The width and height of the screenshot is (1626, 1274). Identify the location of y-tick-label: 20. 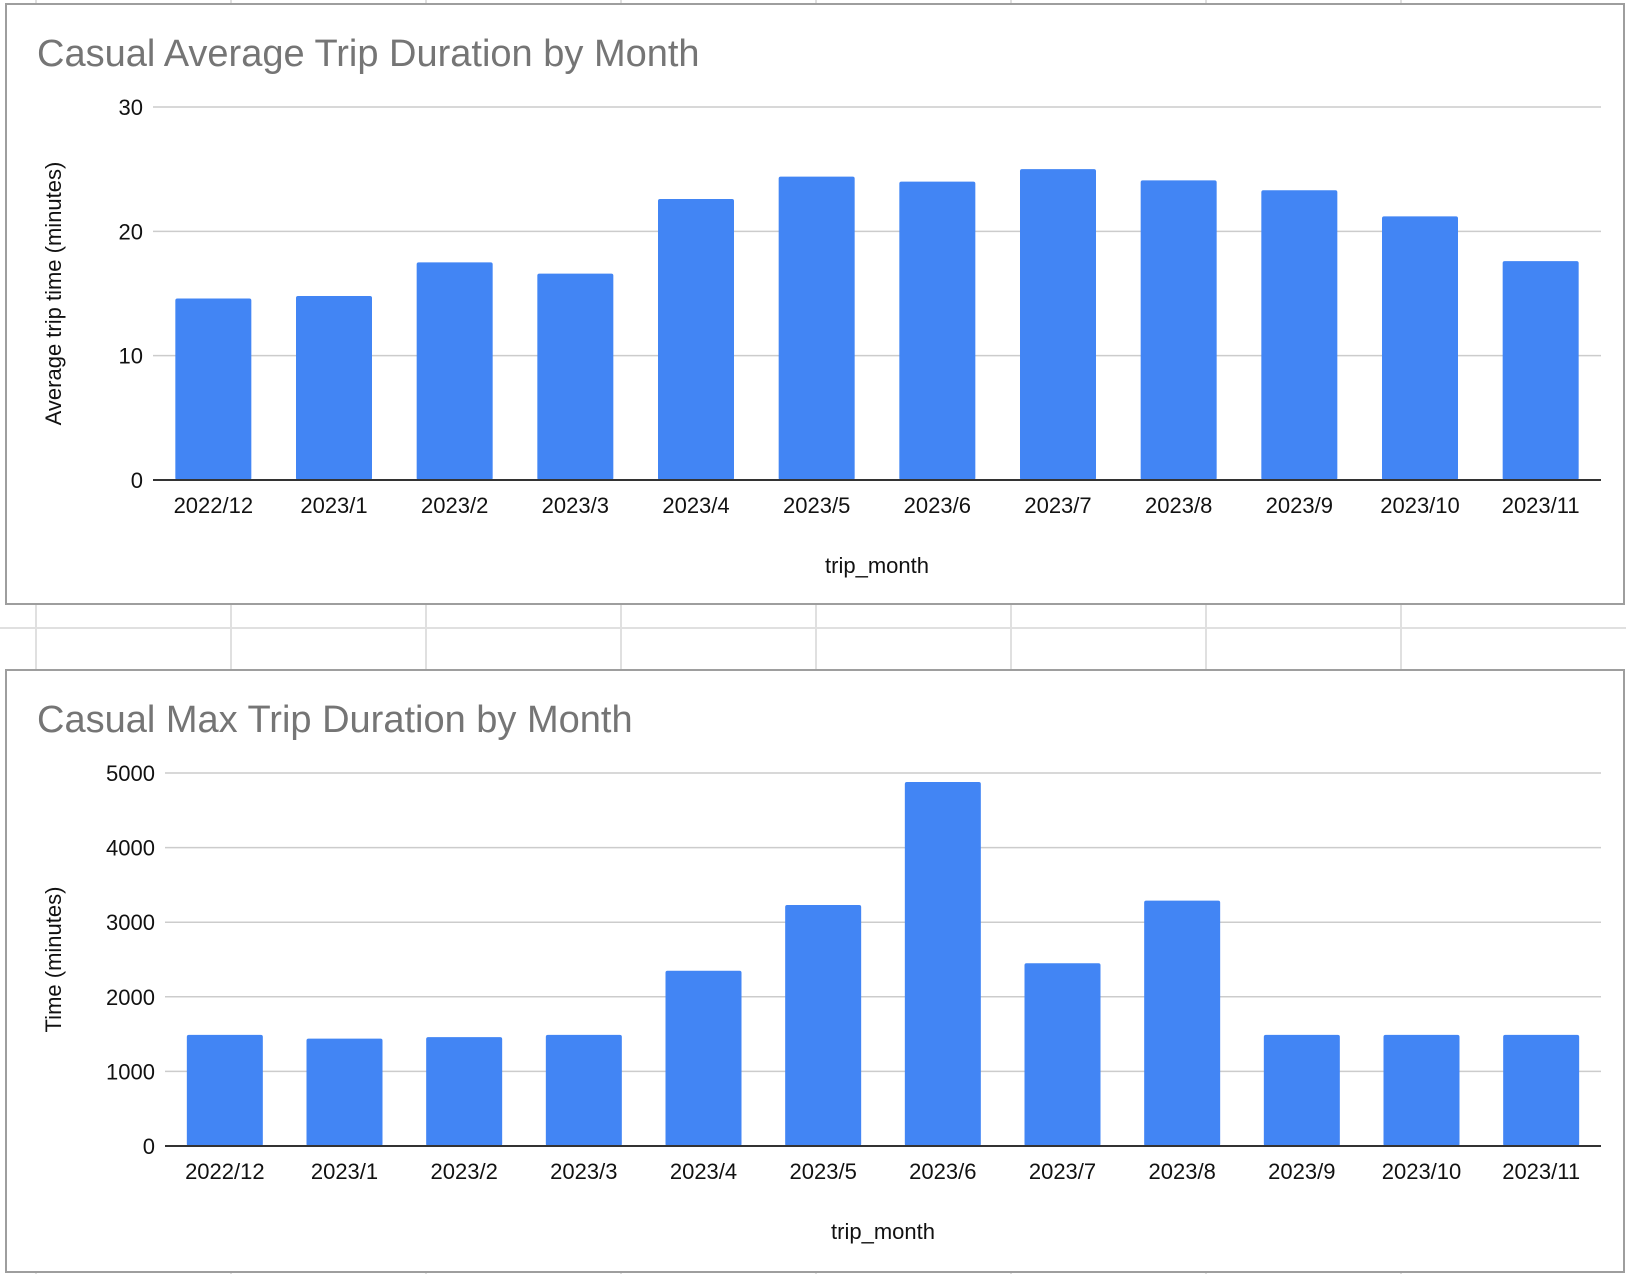
(131, 231).